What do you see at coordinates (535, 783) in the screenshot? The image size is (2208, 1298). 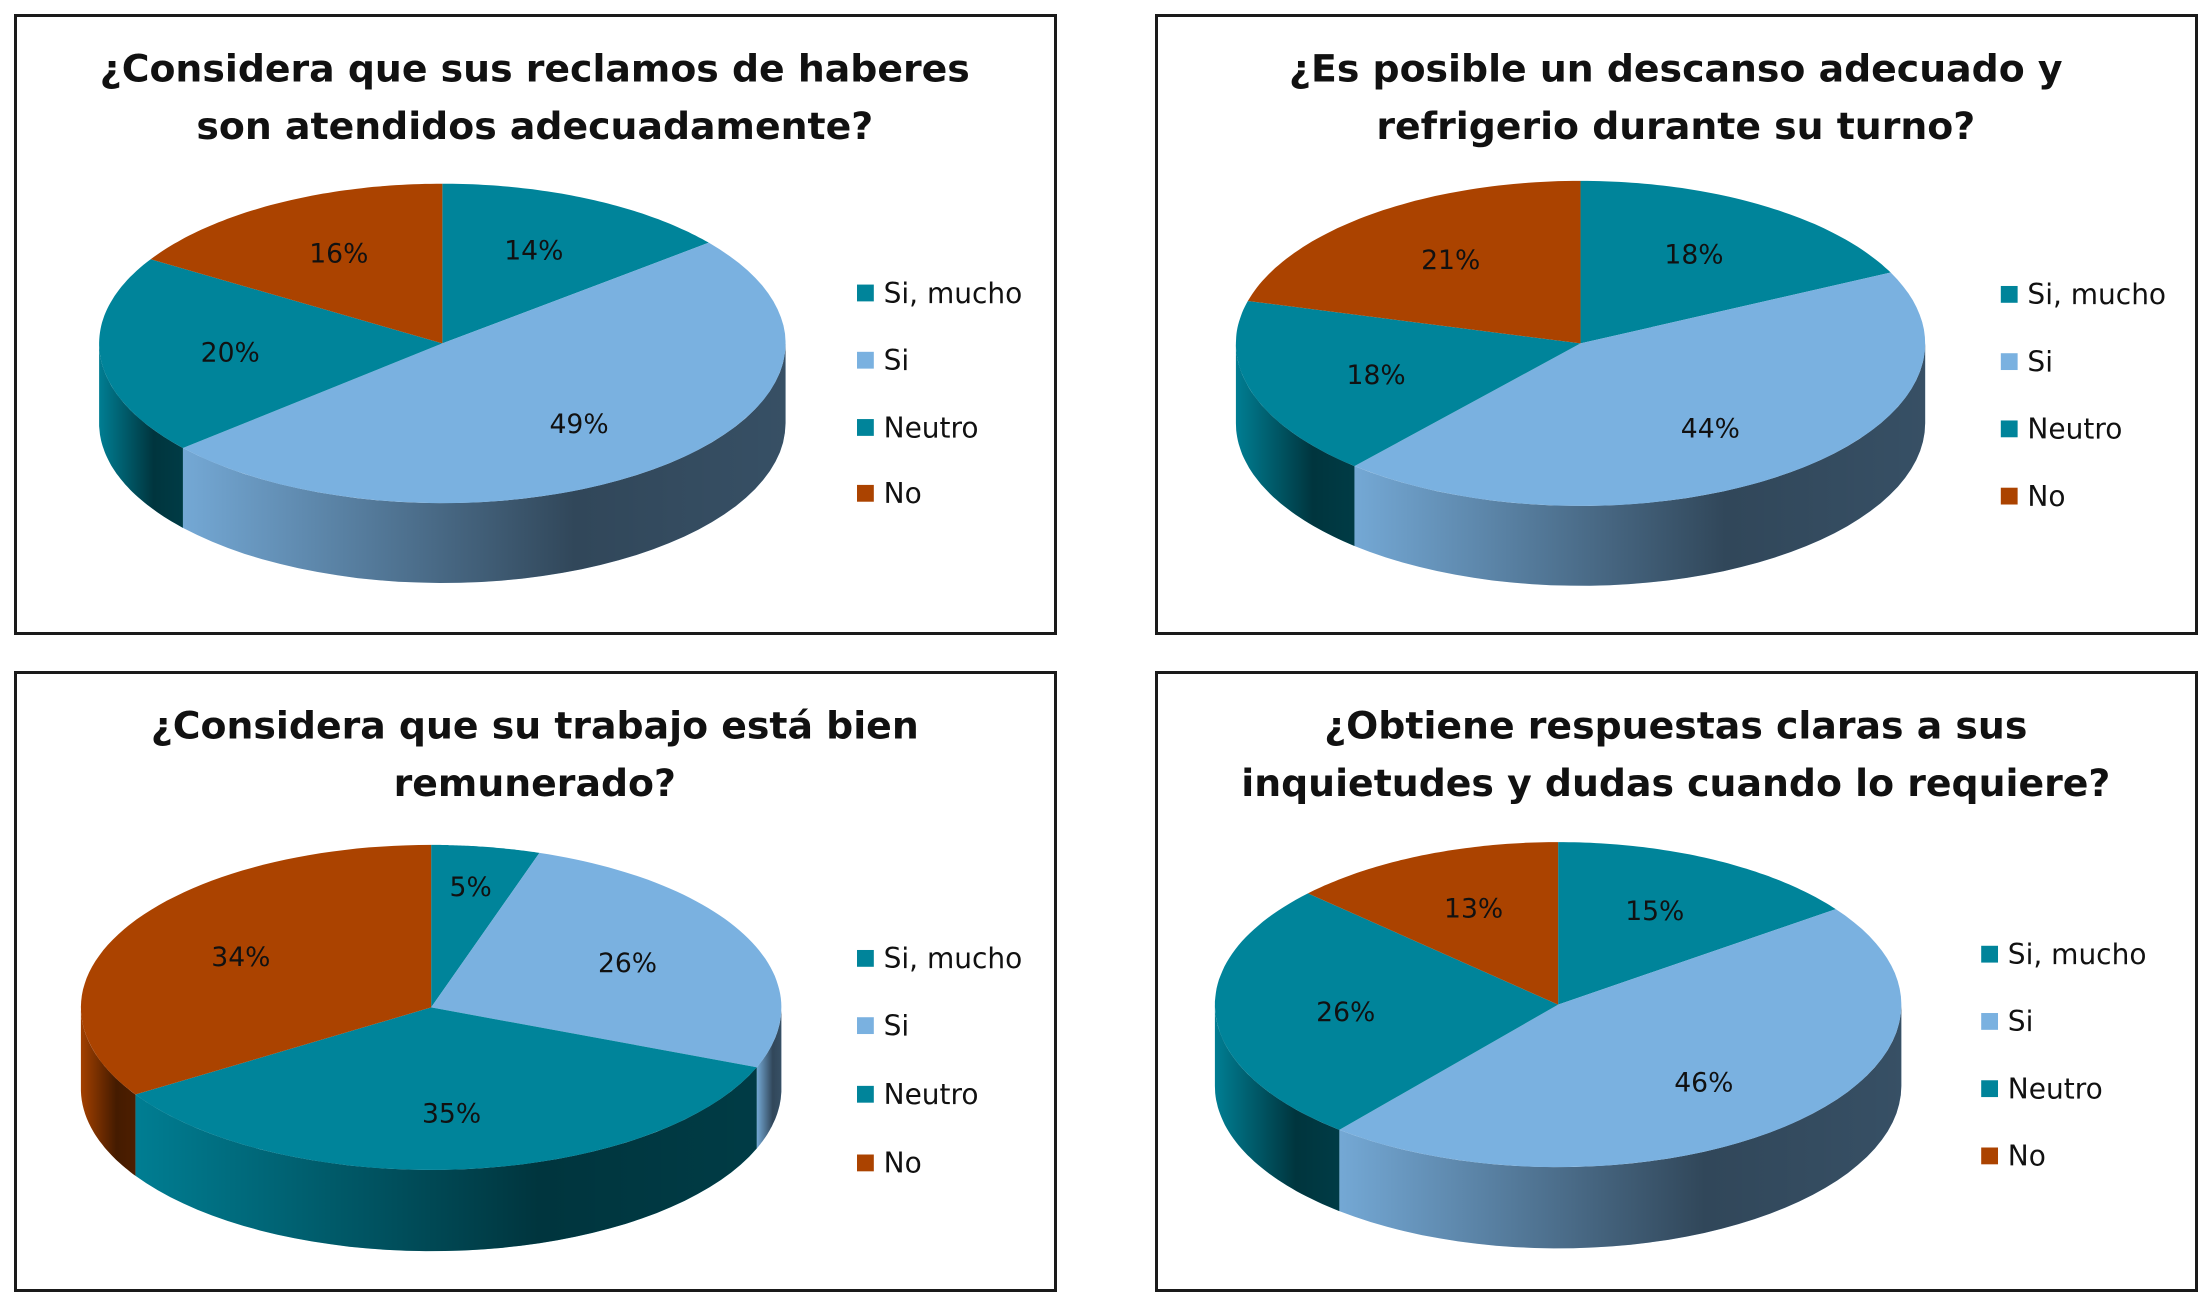 I see `chart-title-line: remunerado?` at bounding box center [535, 783].